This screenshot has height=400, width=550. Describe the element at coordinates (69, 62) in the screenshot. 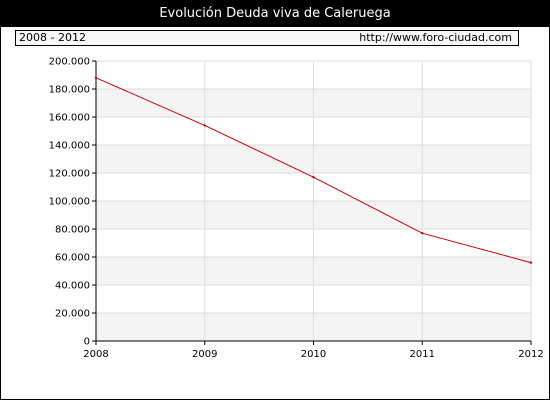

I see `y-tick-label: 200.000` at that location.